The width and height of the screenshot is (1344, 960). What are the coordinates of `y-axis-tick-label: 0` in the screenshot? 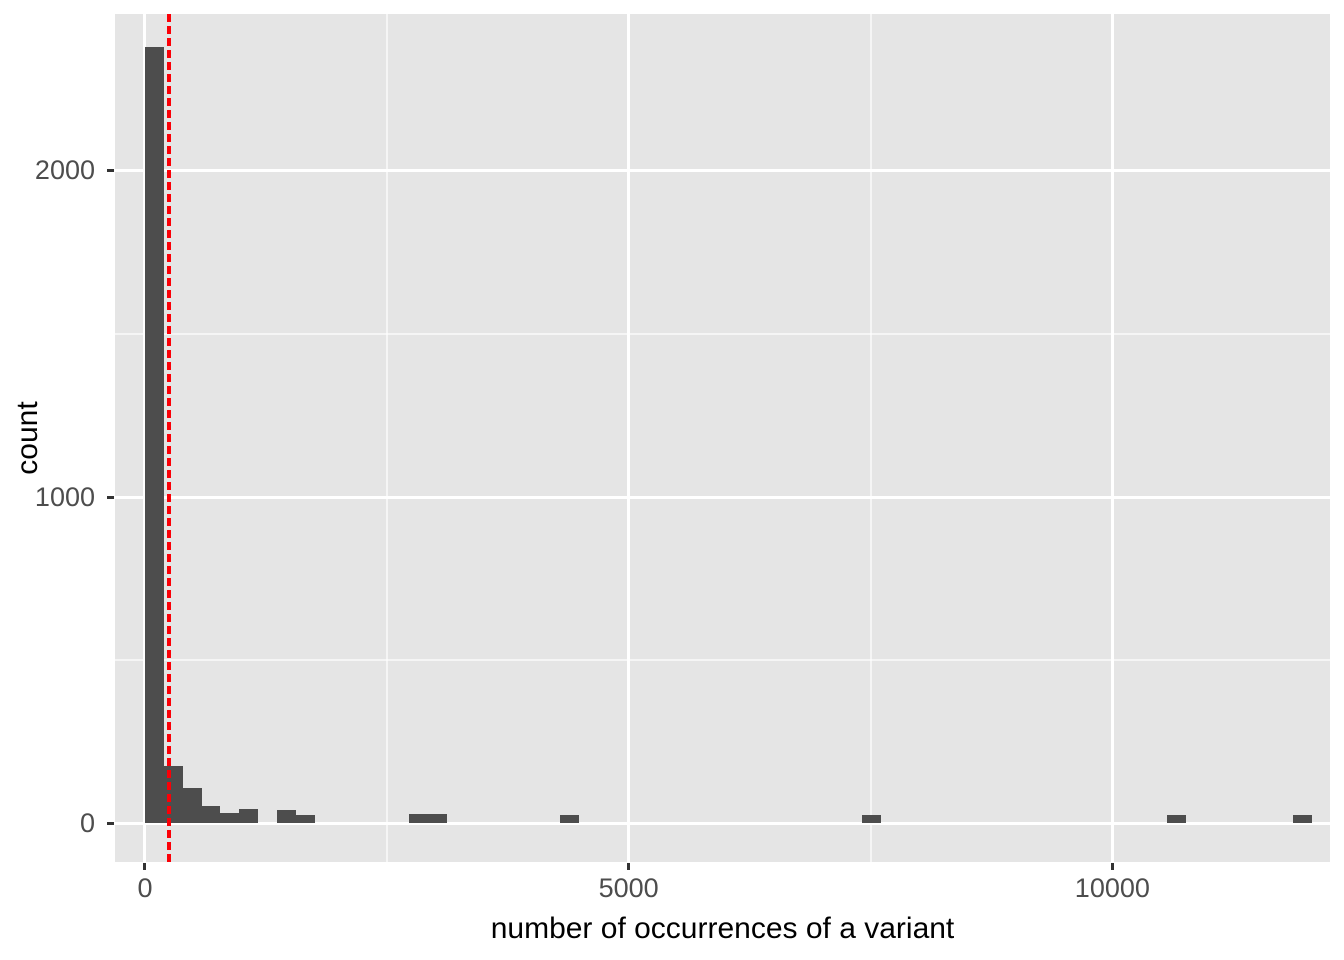 It's located at (87, 822).